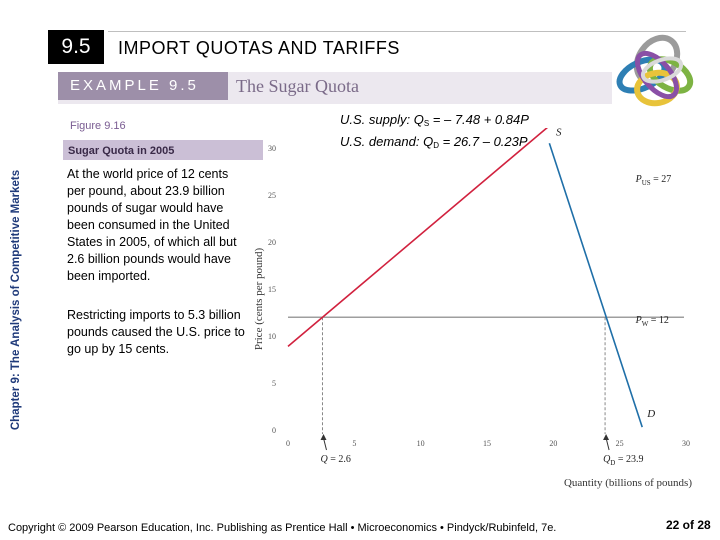  What do you see at coordinates (272, 148) in the screenshot?
I see `y-tick-label: 30` at bounding box center [272, 148].